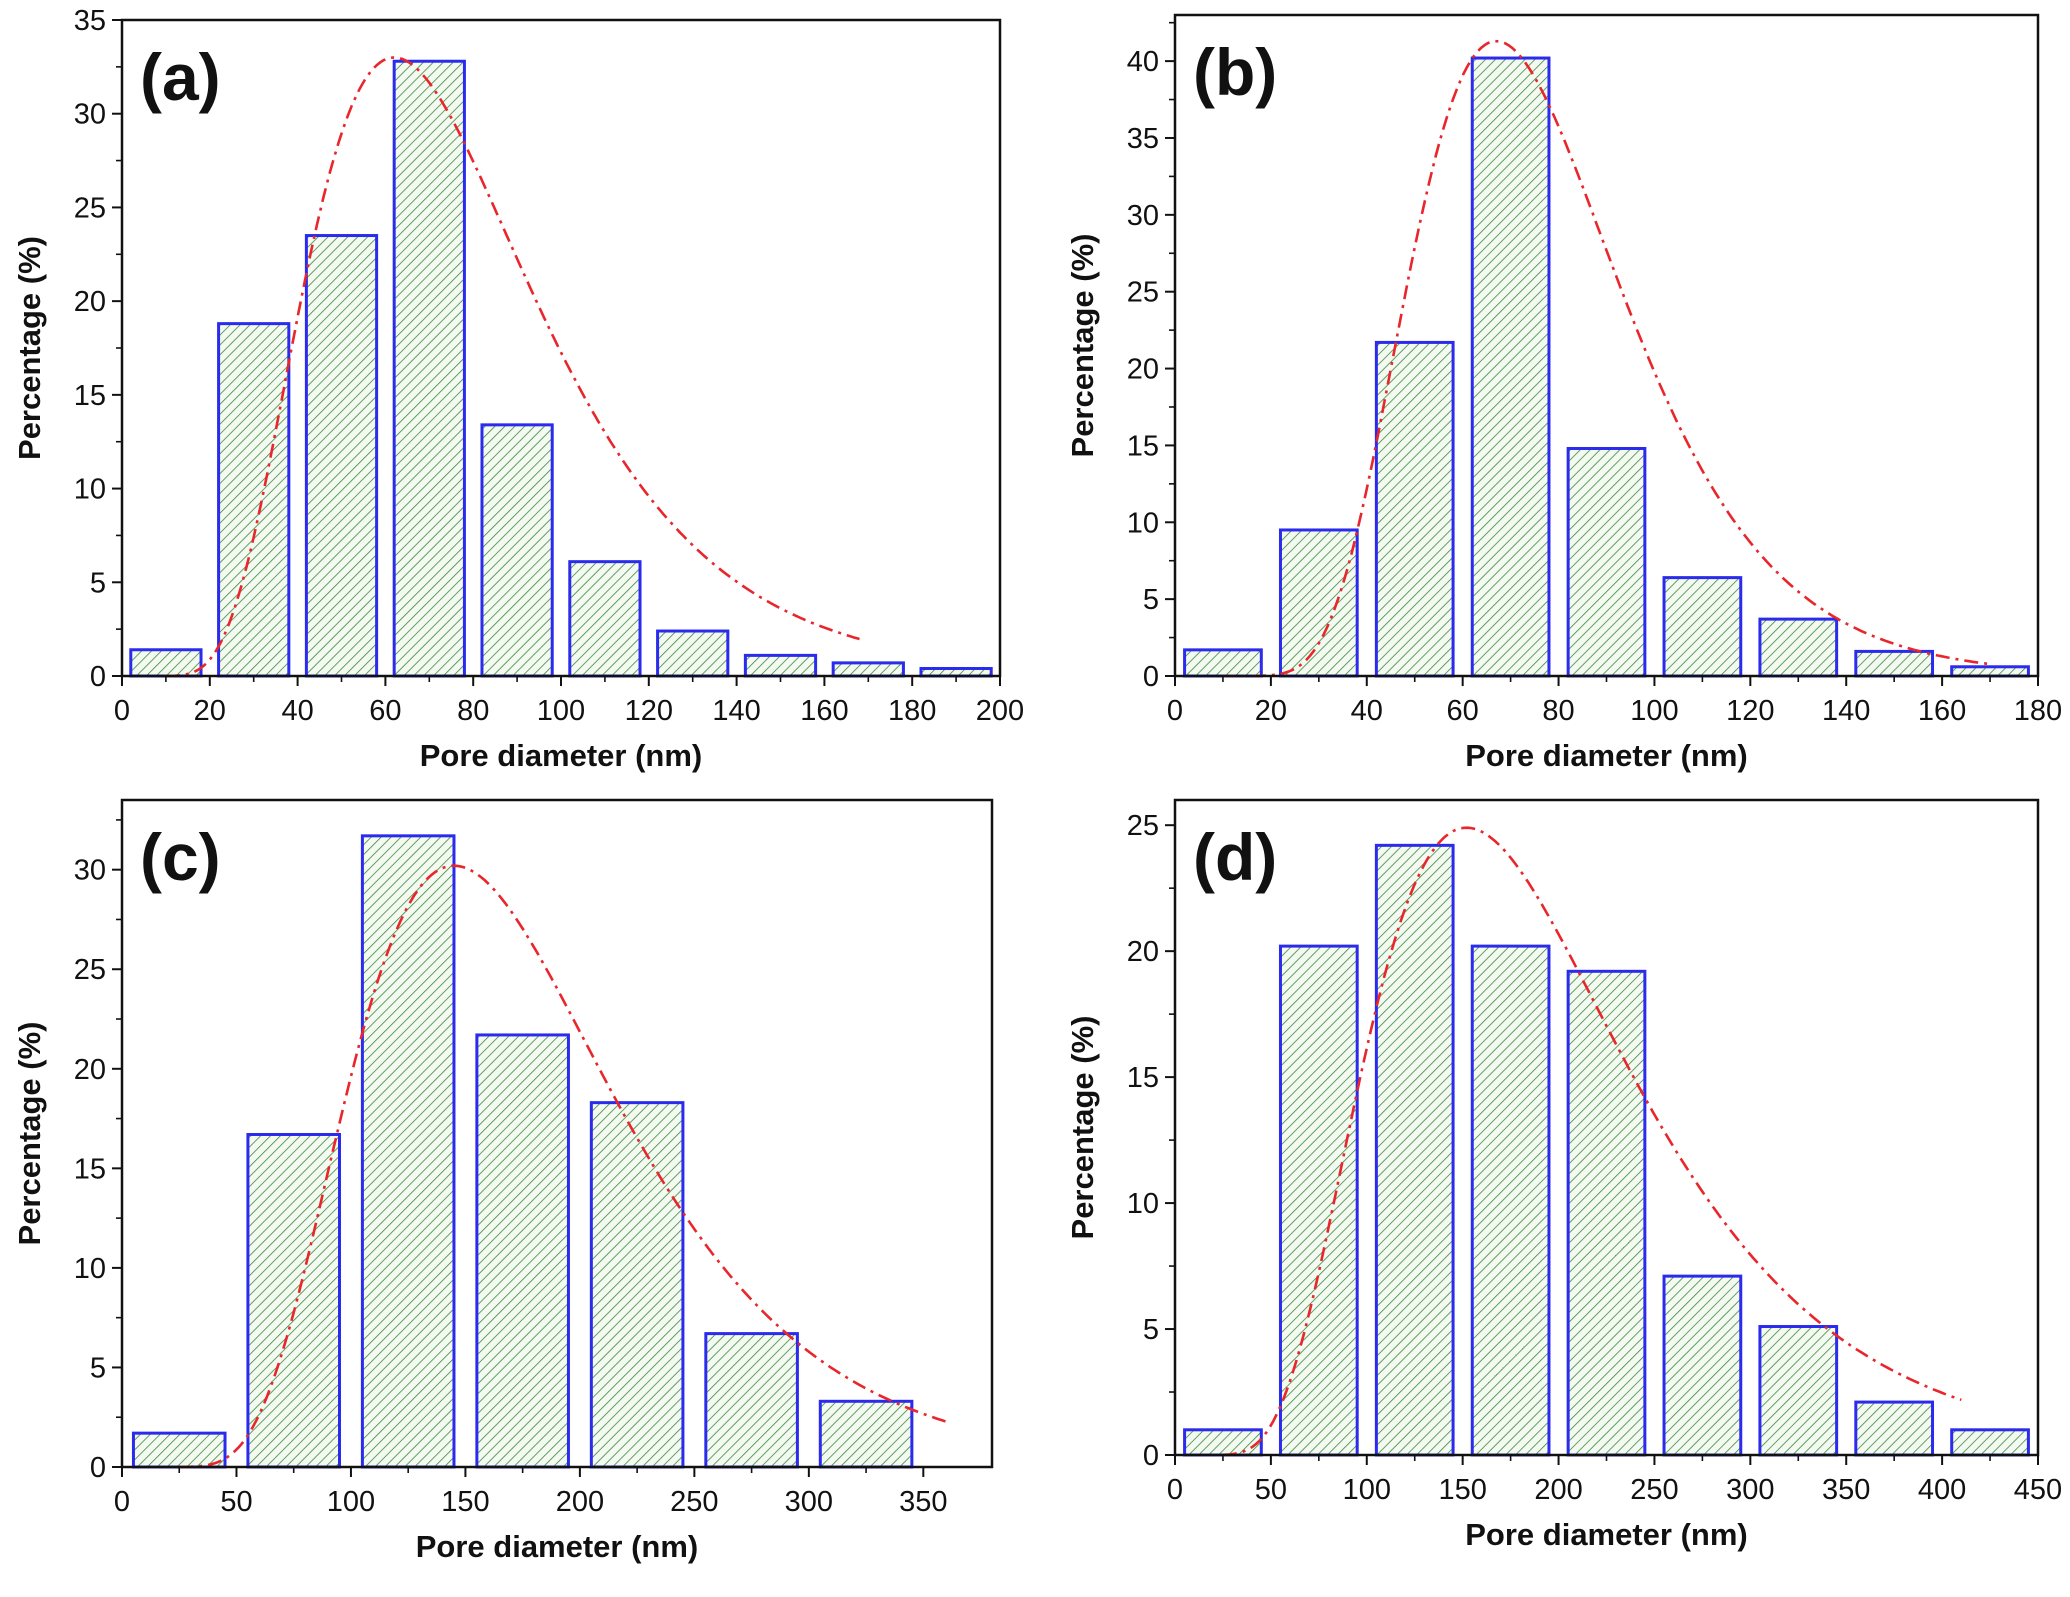 Image resolution: width=2070 pixels, height=1597 pixels. Describe the element at coordinates (1235, 72) in the screenshot. I see `panel-label-b: (b)` at that location.